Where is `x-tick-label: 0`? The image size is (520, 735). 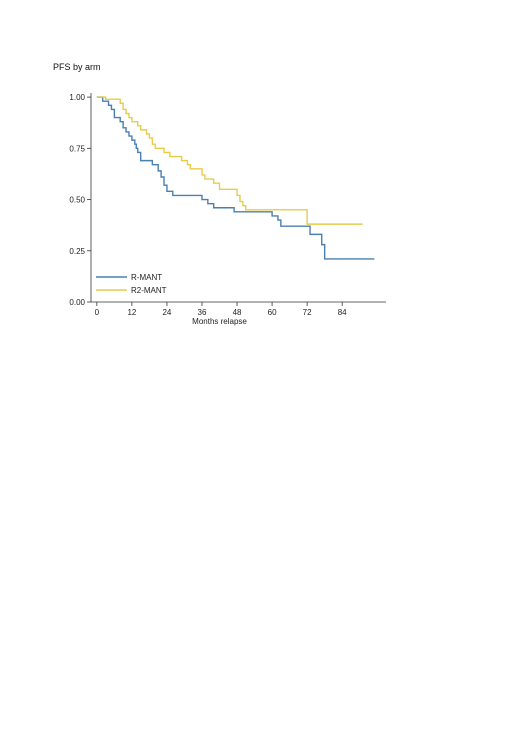
x-tick-label: 0 is located at coordinates (97, 312).